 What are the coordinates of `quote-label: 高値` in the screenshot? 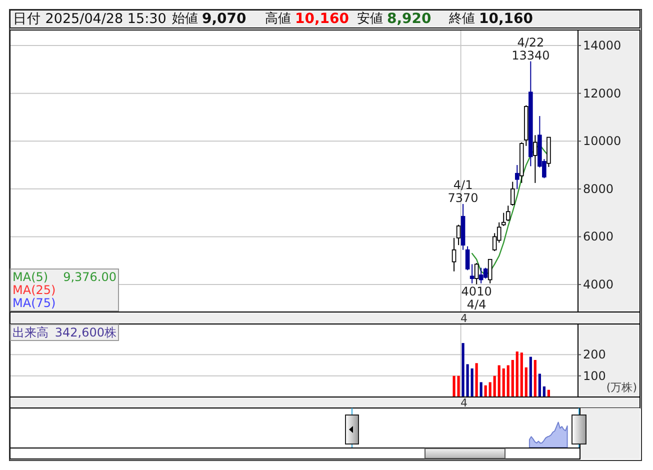 It's located at (278, 19).